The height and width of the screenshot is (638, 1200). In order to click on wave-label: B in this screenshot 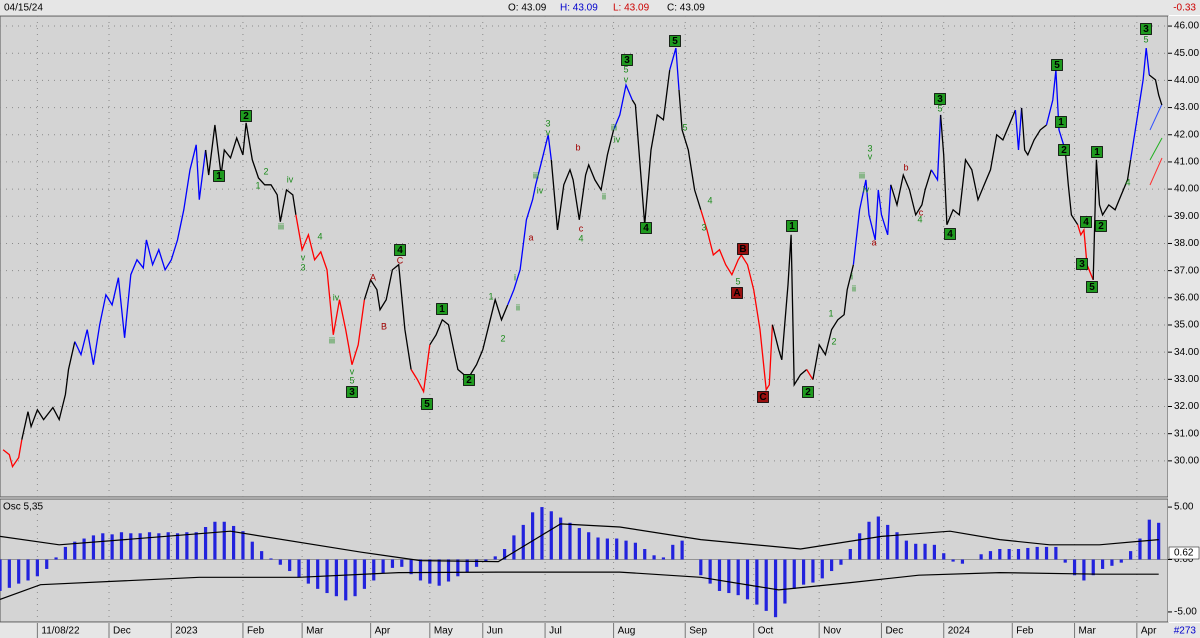, I will do `click(384, 326)`.